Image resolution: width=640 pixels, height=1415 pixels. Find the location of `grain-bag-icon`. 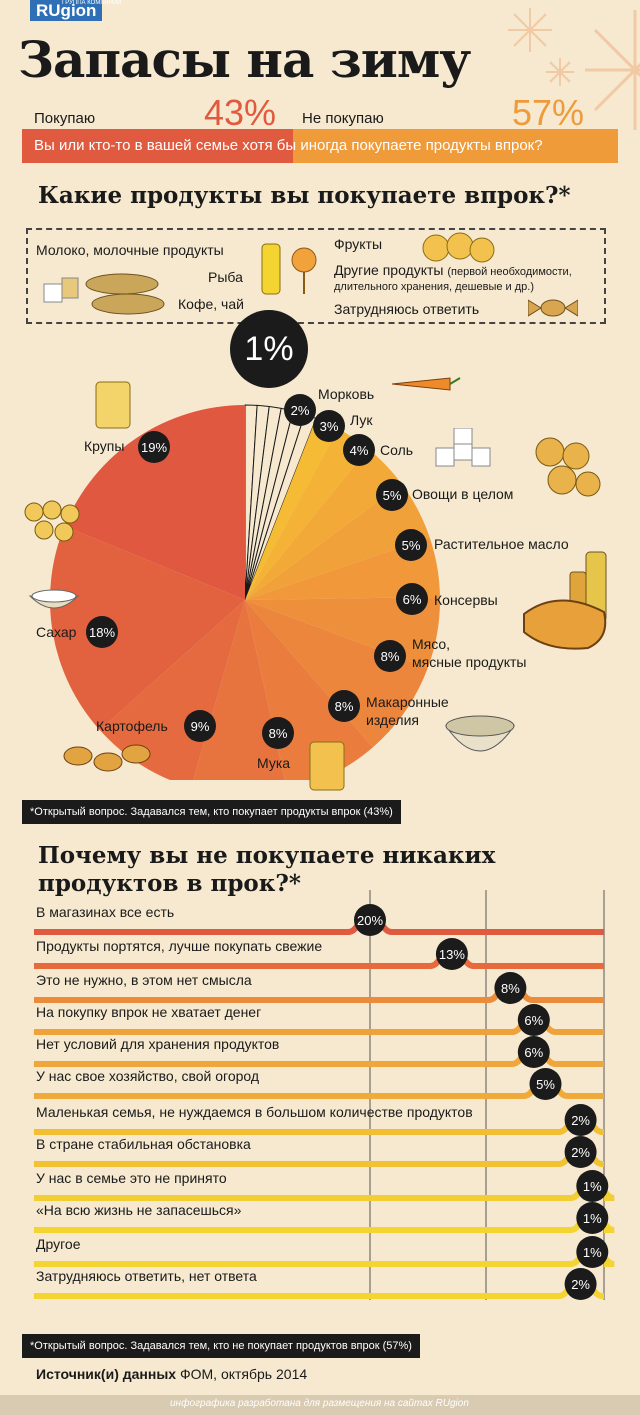

grain-bag-icon is located at coordinates (113, 405).